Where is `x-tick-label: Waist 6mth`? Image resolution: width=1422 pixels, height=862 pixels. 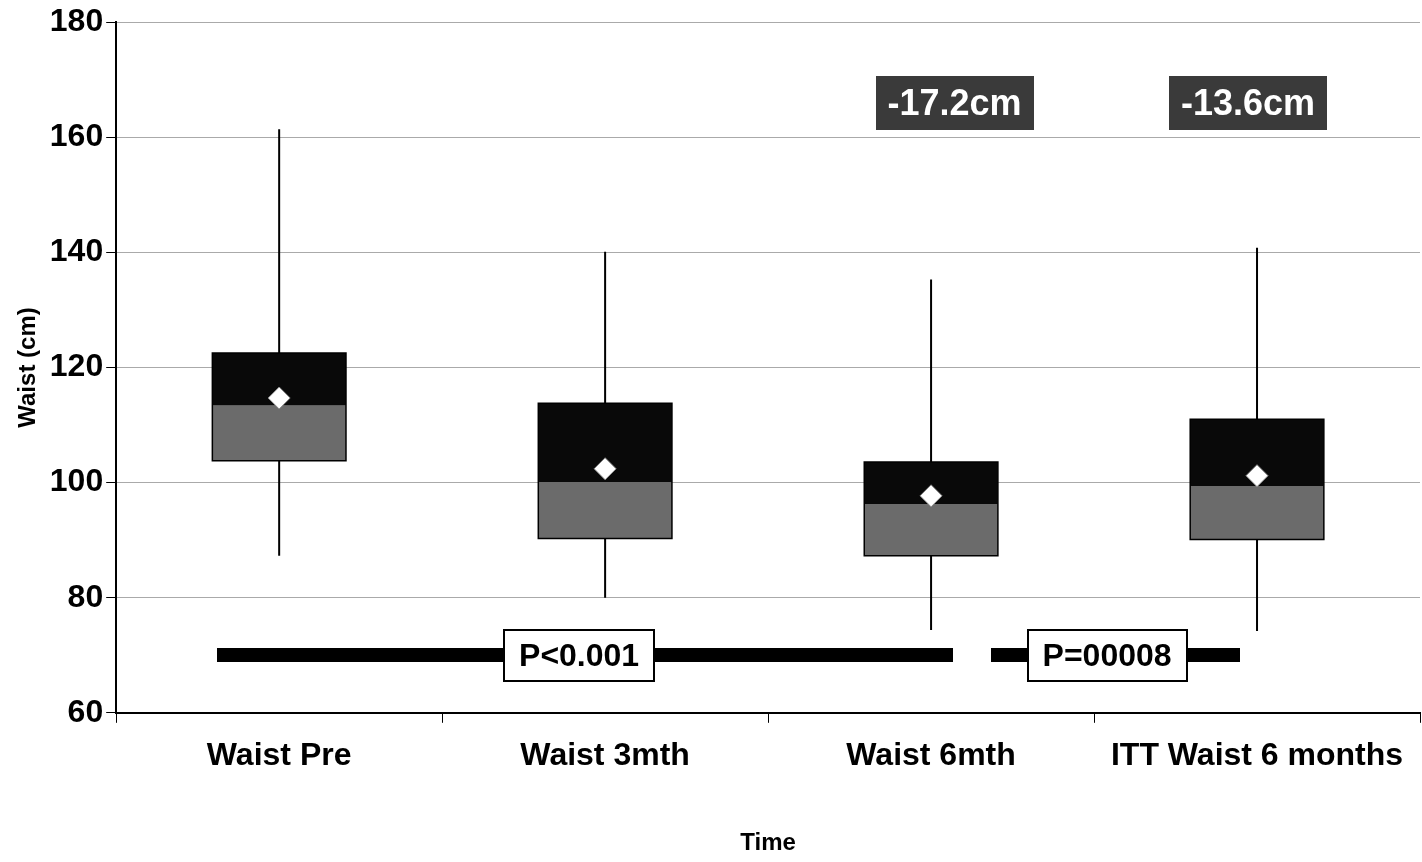 x-tick-label: Waist 6mth is located at coordinates (931, 753).